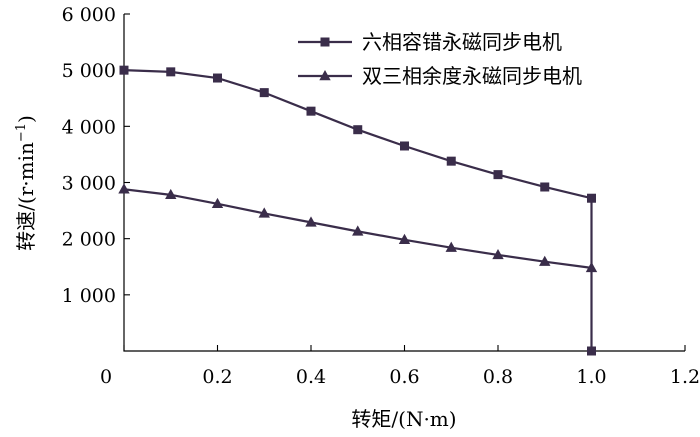  What do you see at coordinates (403, 419) in the screenshot?
I see `x-axis-title: 转矩/(N·m)` at bounding box center [403, 419].